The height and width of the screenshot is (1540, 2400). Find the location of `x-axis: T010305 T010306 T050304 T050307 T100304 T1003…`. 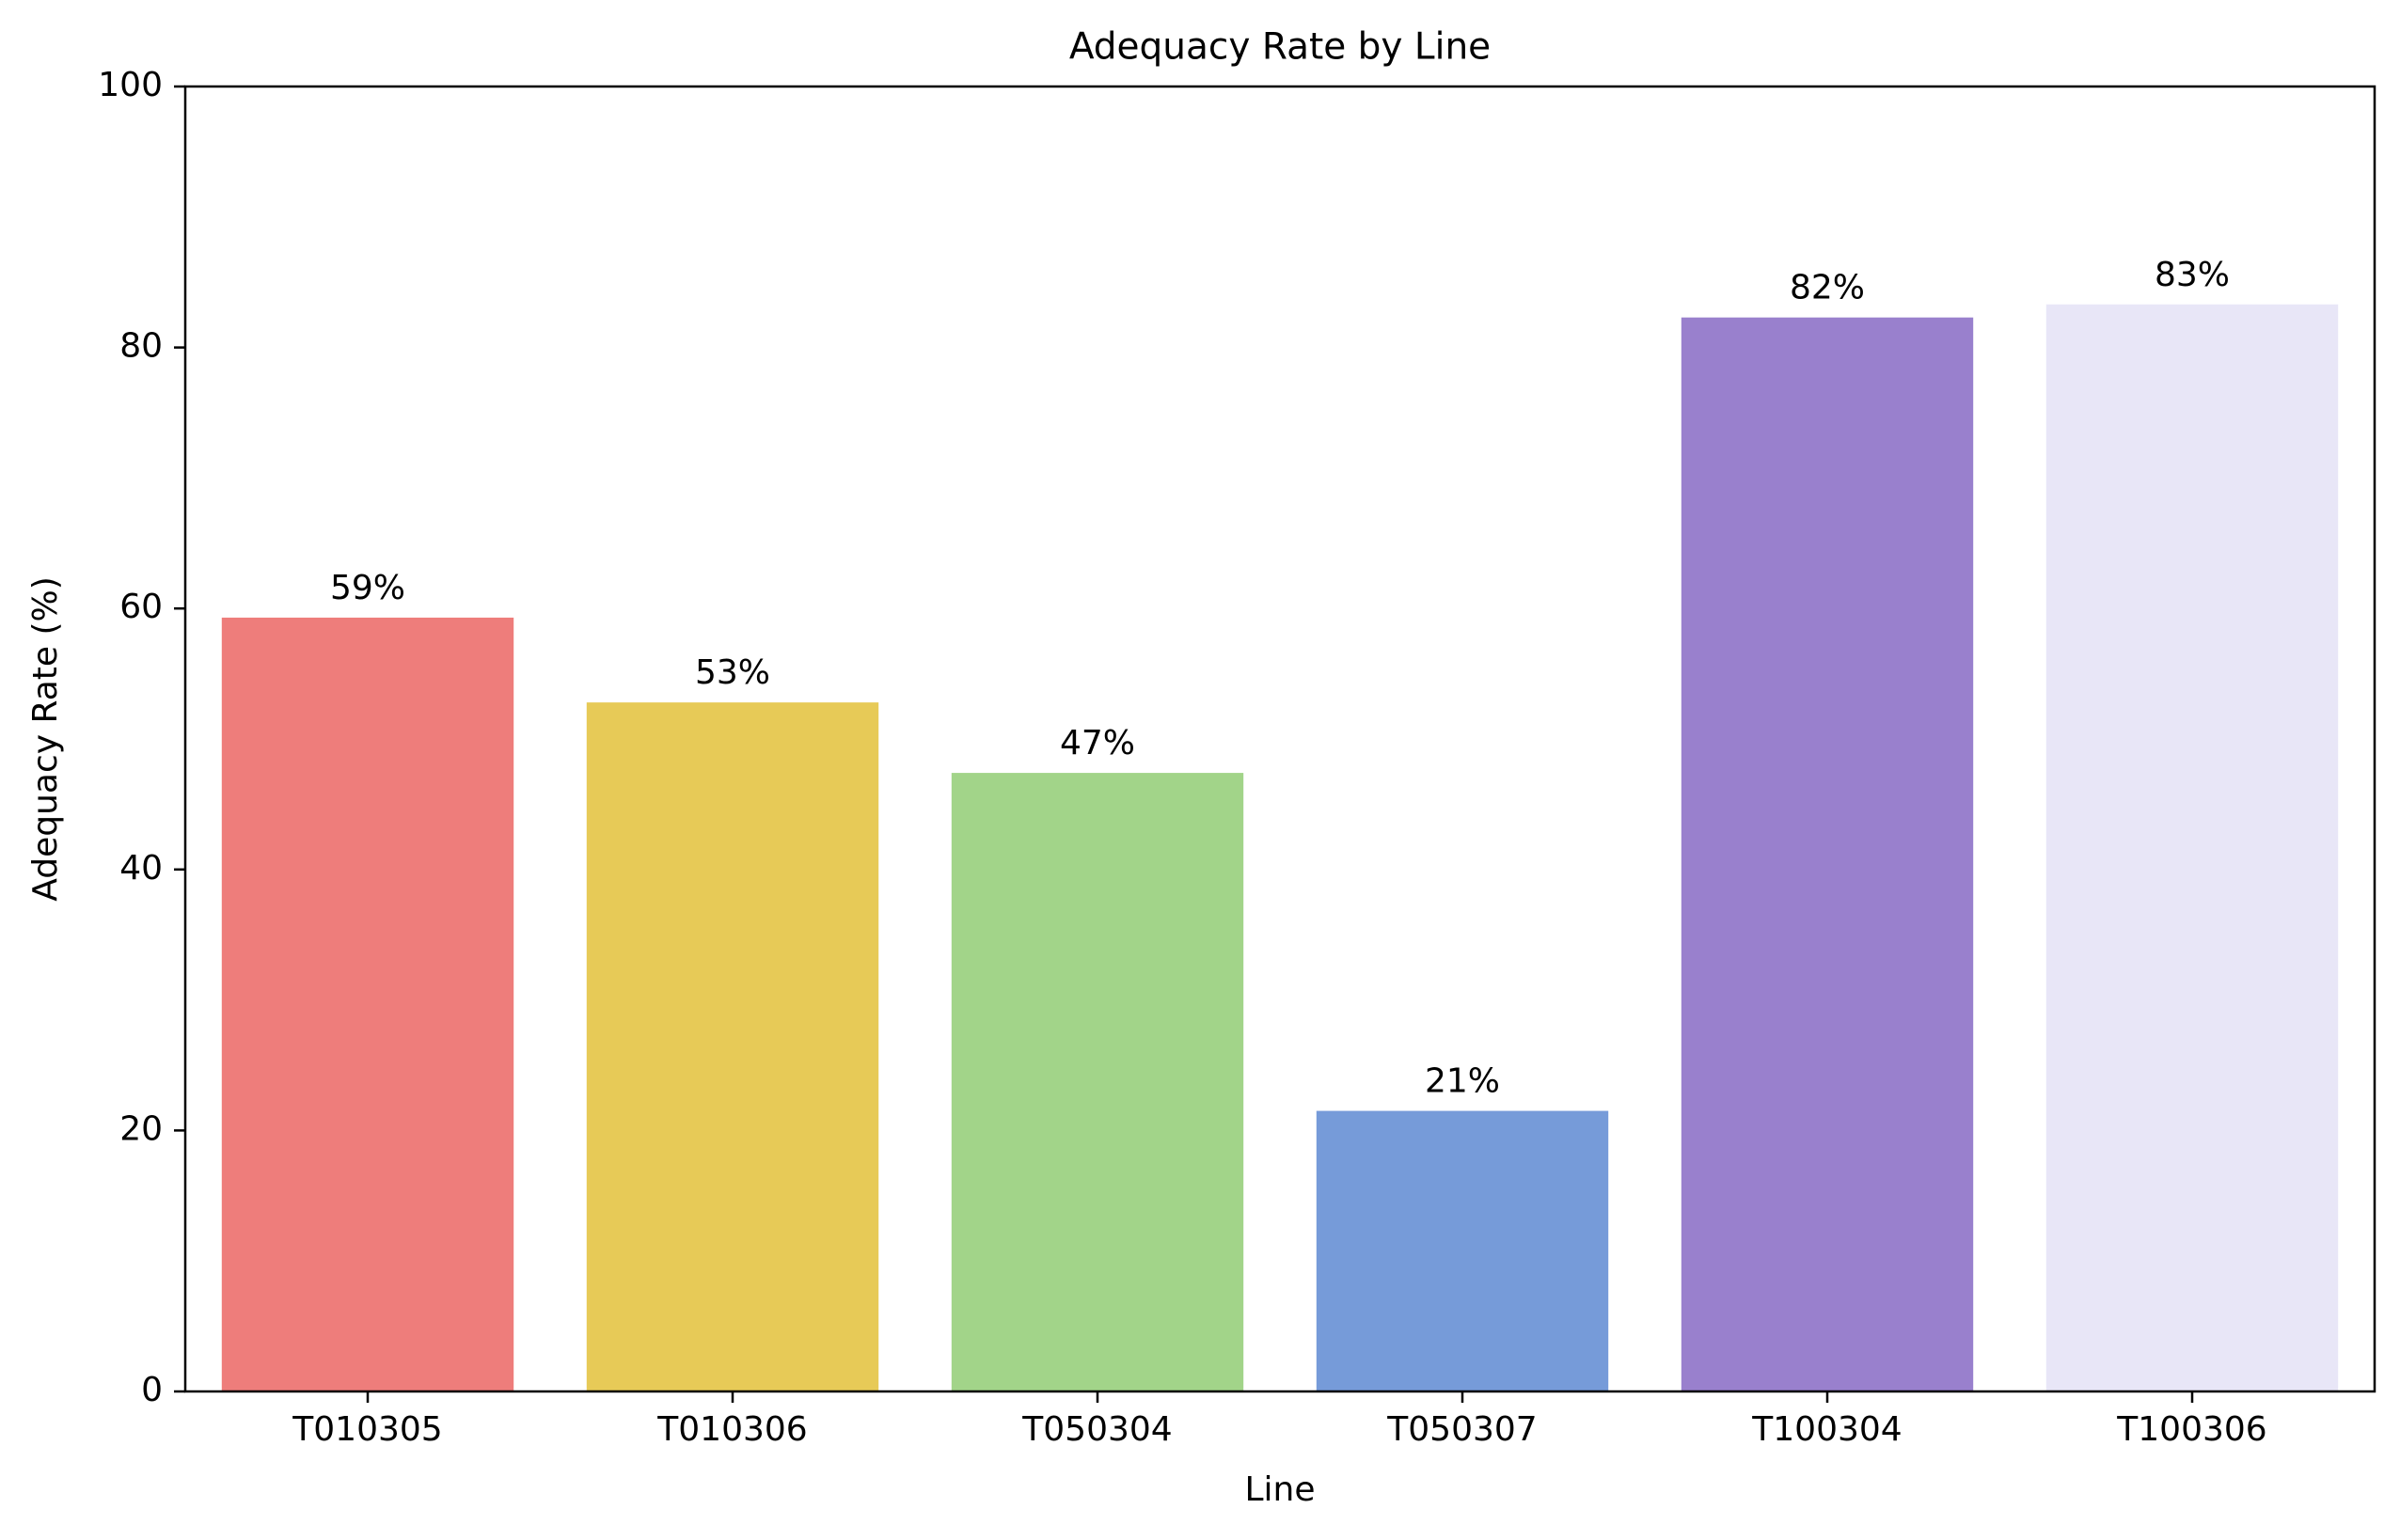

x-axis: T010305 T010306 T050304 T050307 T100304 T1003… is located at coordinates (1279, 1420).